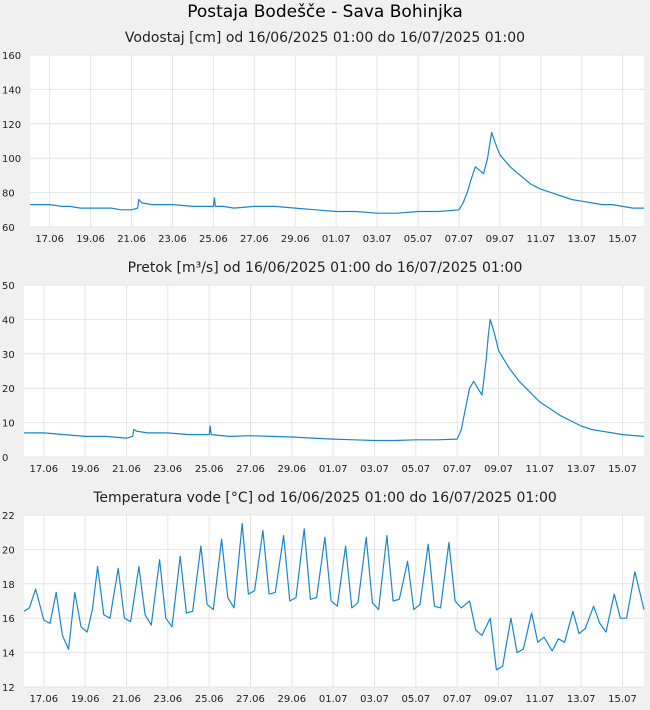  I want to click on y-tick-label: 16, so click(8, 619).